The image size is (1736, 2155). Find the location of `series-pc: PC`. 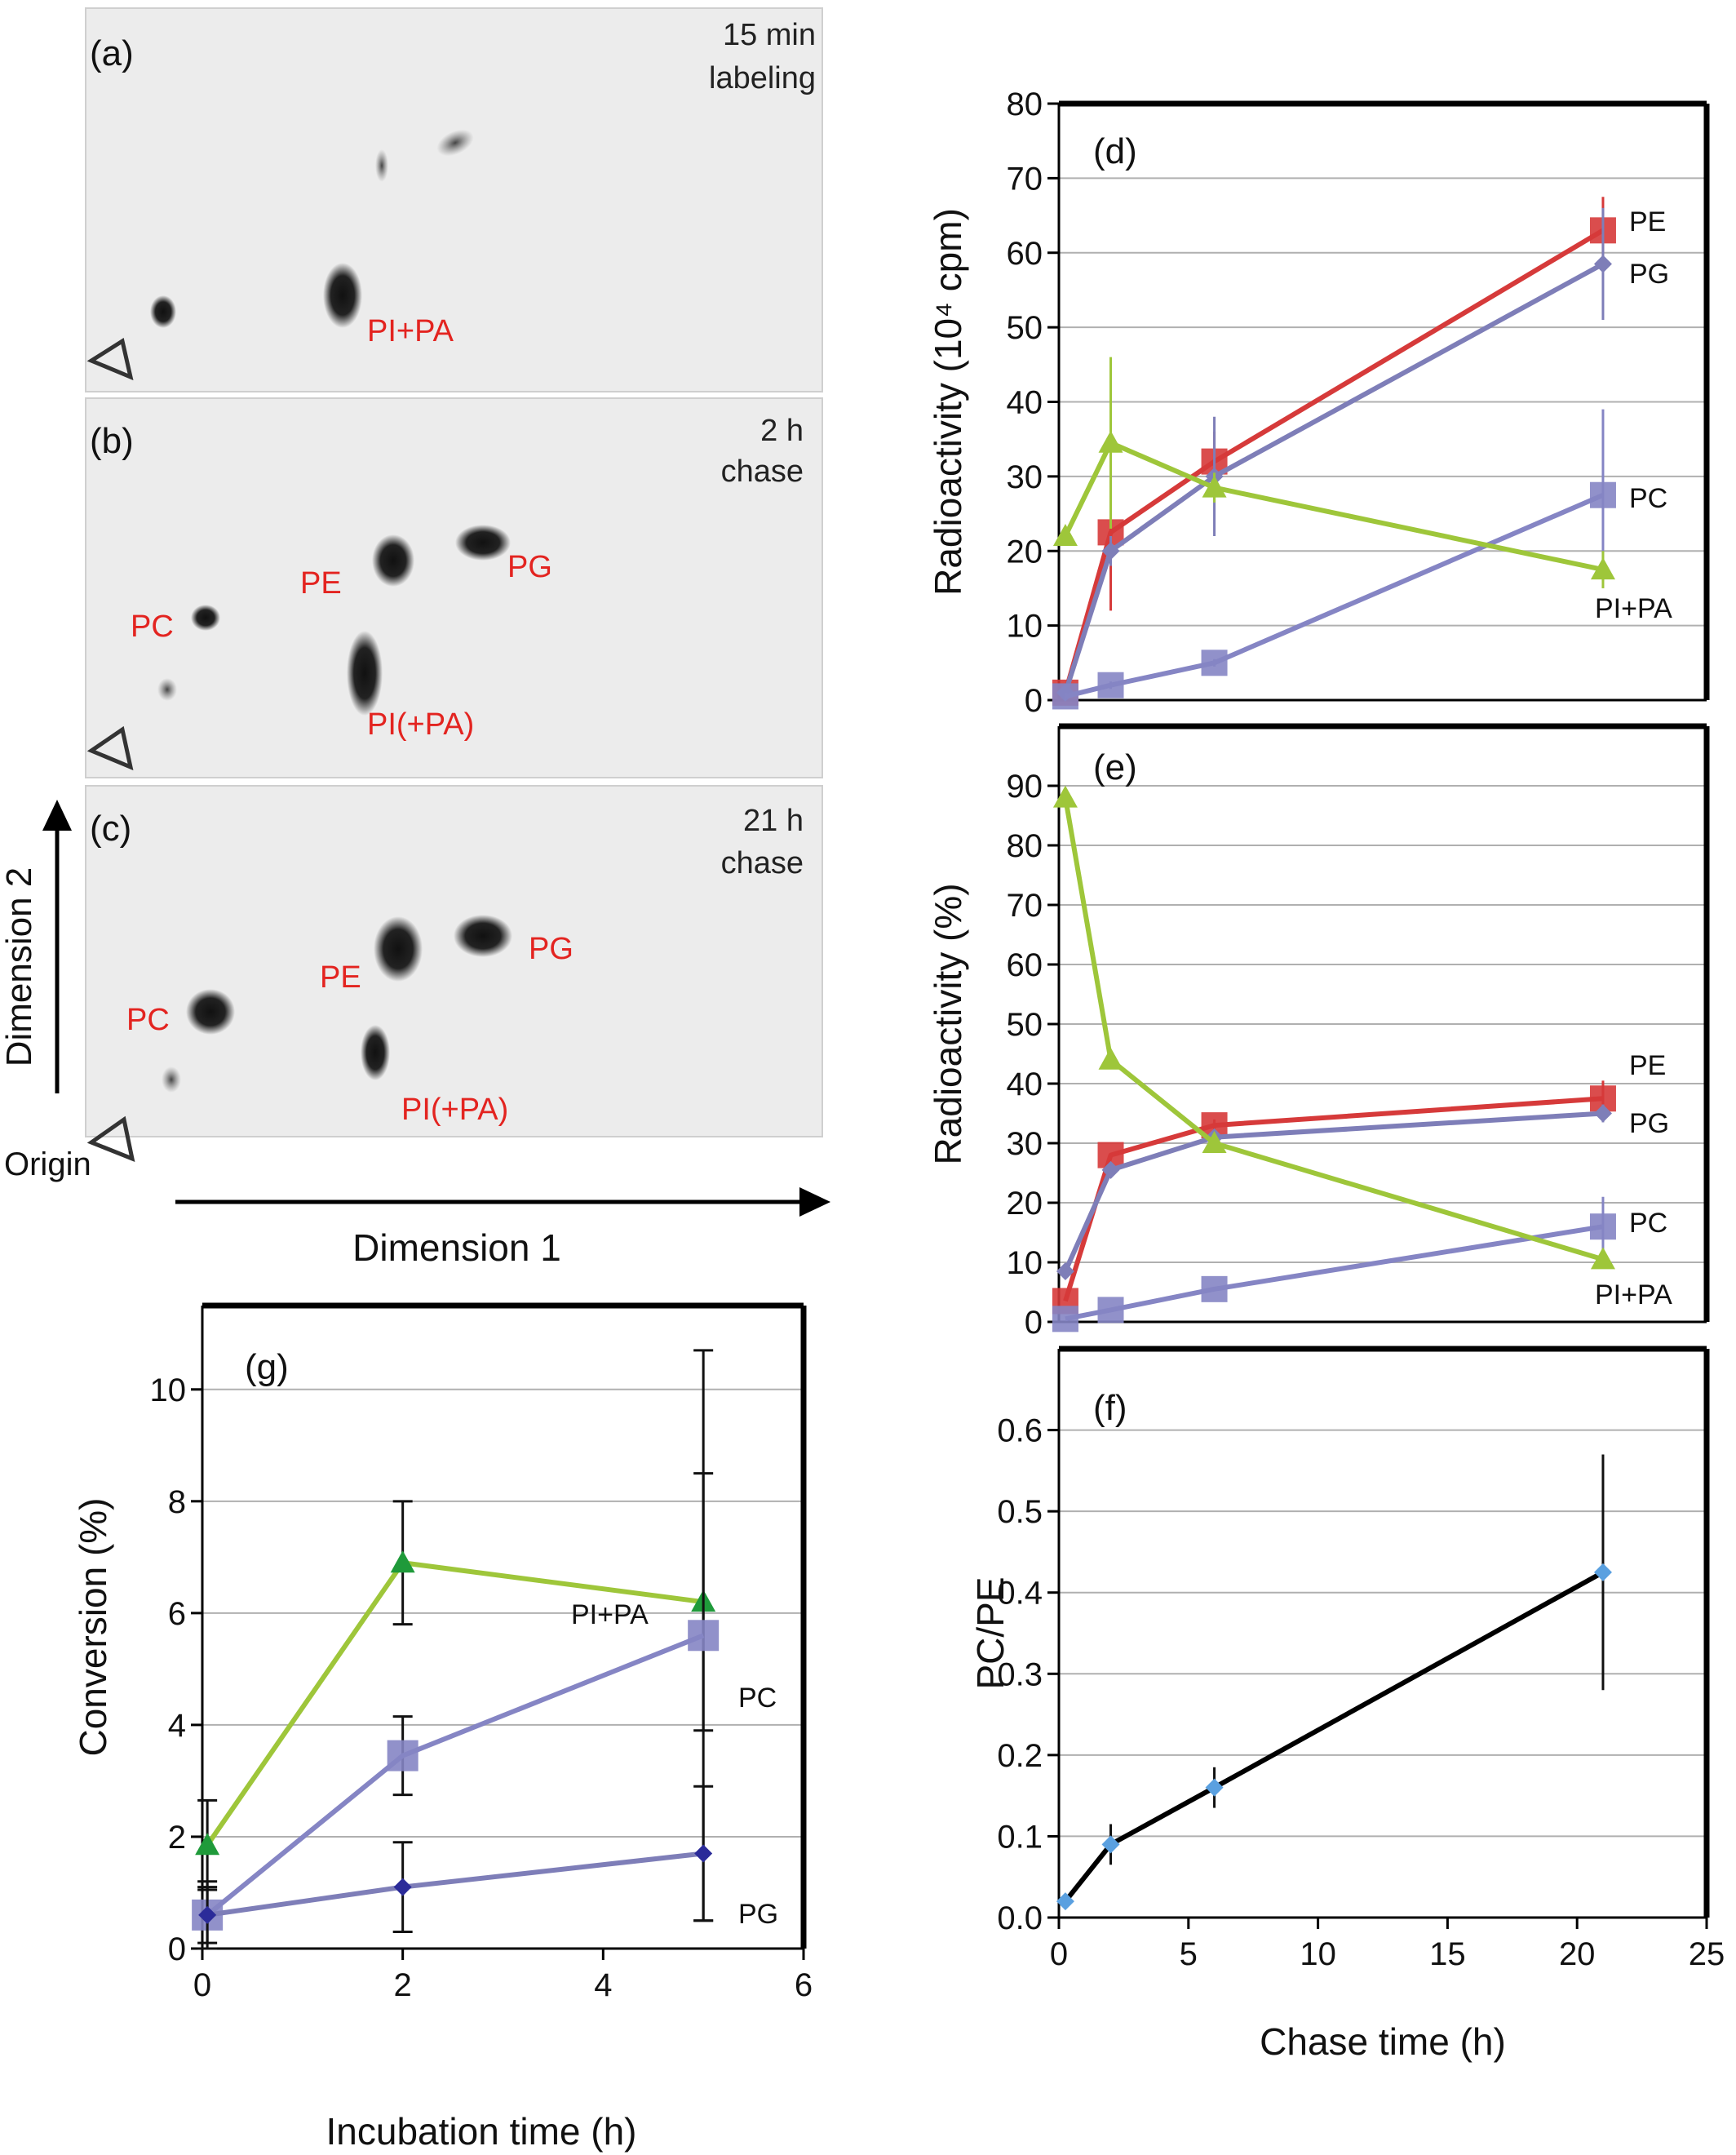

series-pc: PC is located at coordinates (1359, 1264).